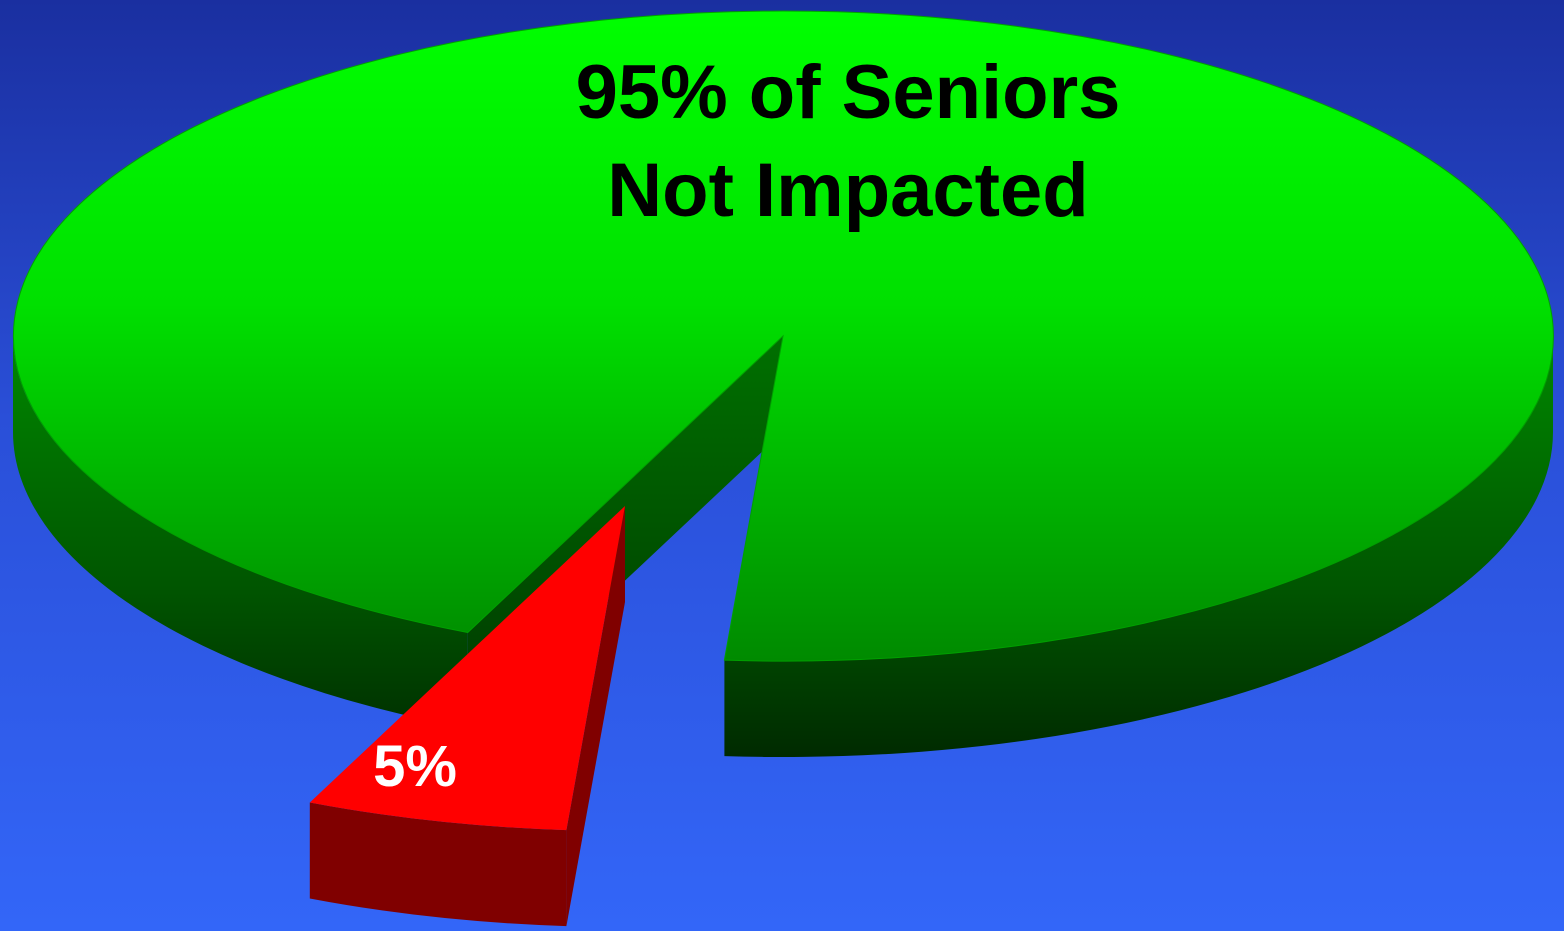 The height and width of the screenshot is (931, 1564). I want to click on slice-label-not-impacted-line1: 95% of Seniors, so click(848, 92).